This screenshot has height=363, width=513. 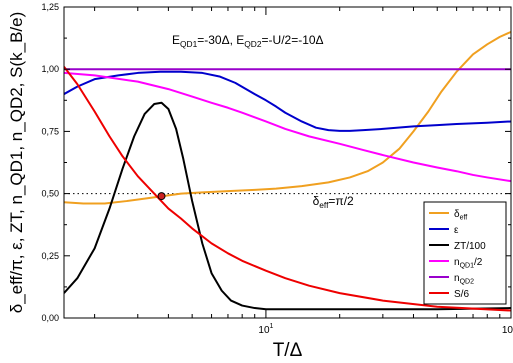 What do you see at coordinates (465, 253) in the screenshot?
I see `legend-box` at bounding box center [465, 253].